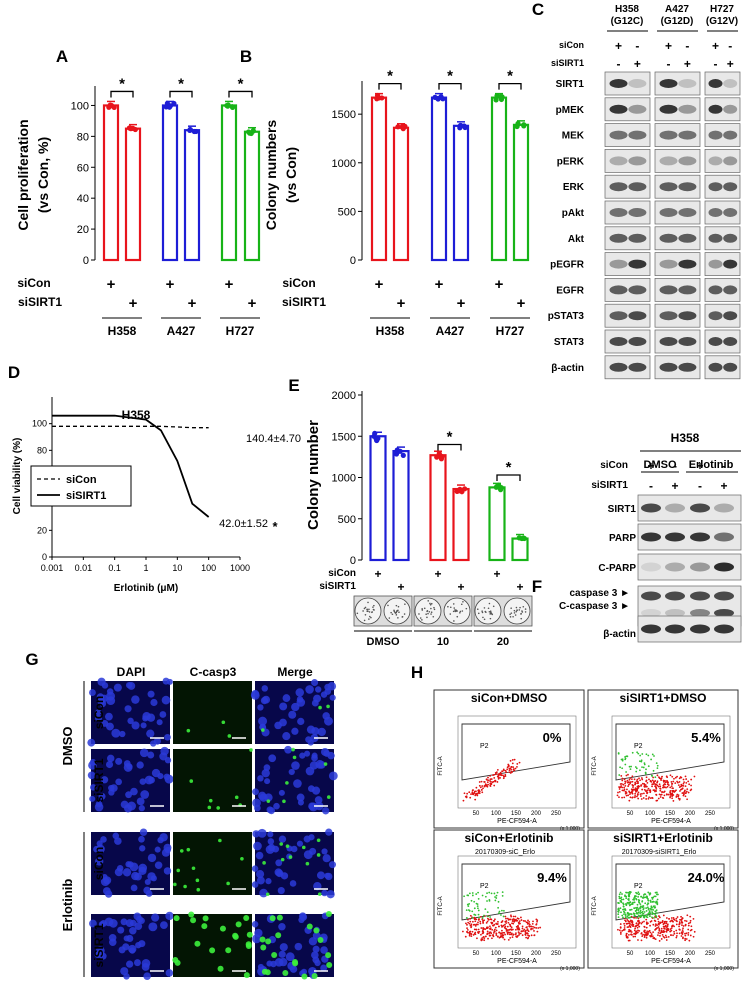 The image size is (752, 999). I want to click on x-tick-label: 200, so click(536, 954).